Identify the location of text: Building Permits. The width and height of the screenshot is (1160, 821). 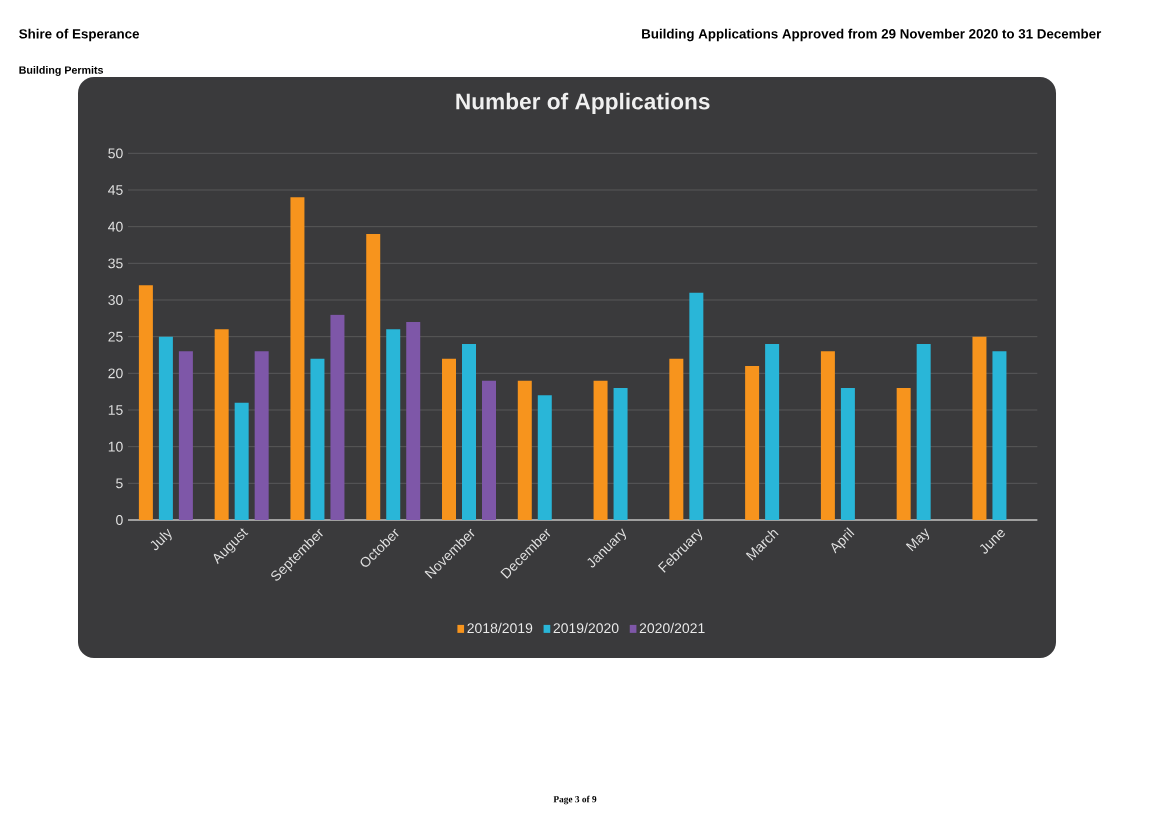
(61, 70).